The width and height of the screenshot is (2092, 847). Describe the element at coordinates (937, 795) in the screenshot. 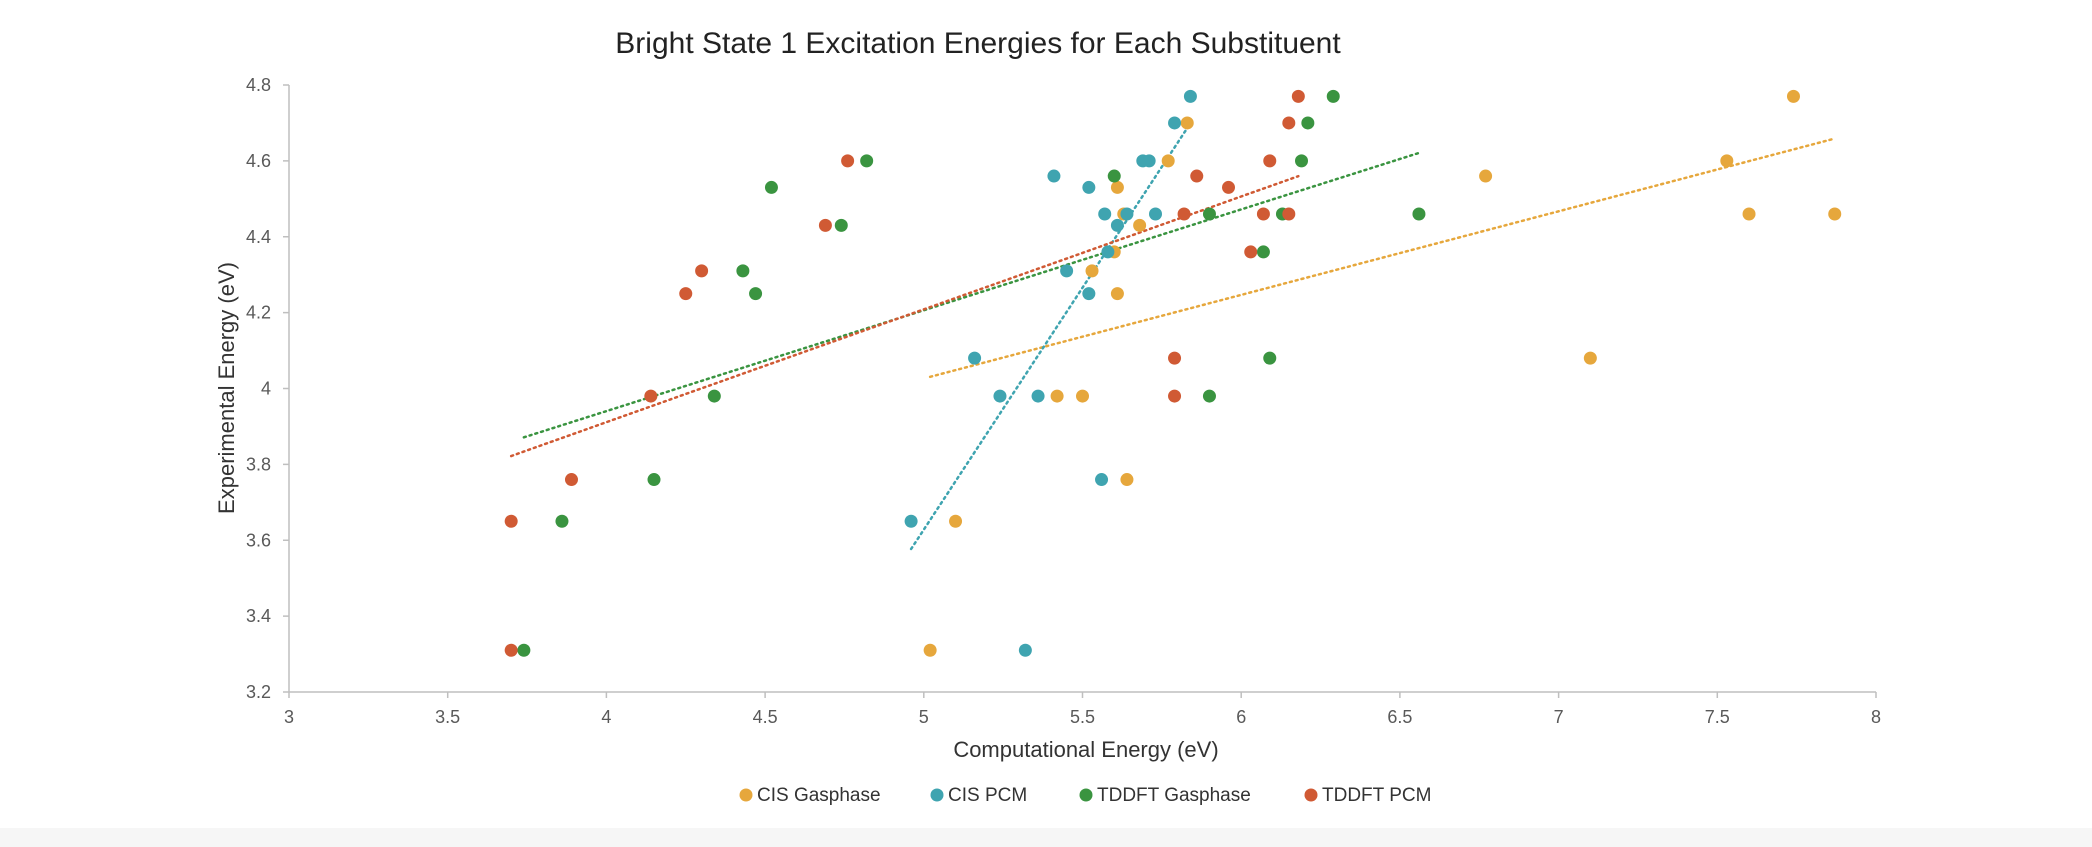

I see `legend-marker-cis-pcm` at that location.